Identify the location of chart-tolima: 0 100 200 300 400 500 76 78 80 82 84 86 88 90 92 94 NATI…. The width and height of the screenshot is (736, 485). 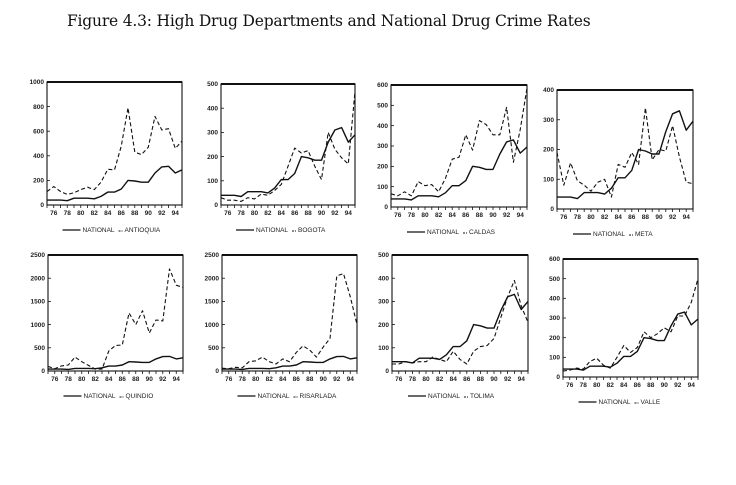
(453, 326).